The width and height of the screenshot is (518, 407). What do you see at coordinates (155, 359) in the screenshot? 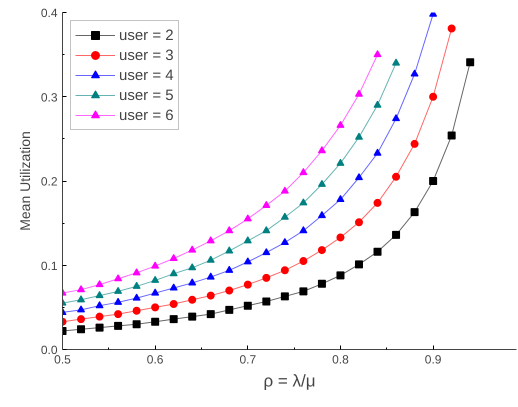
I see `x-tick-label: 0.6` at bounding box center [155, 359].